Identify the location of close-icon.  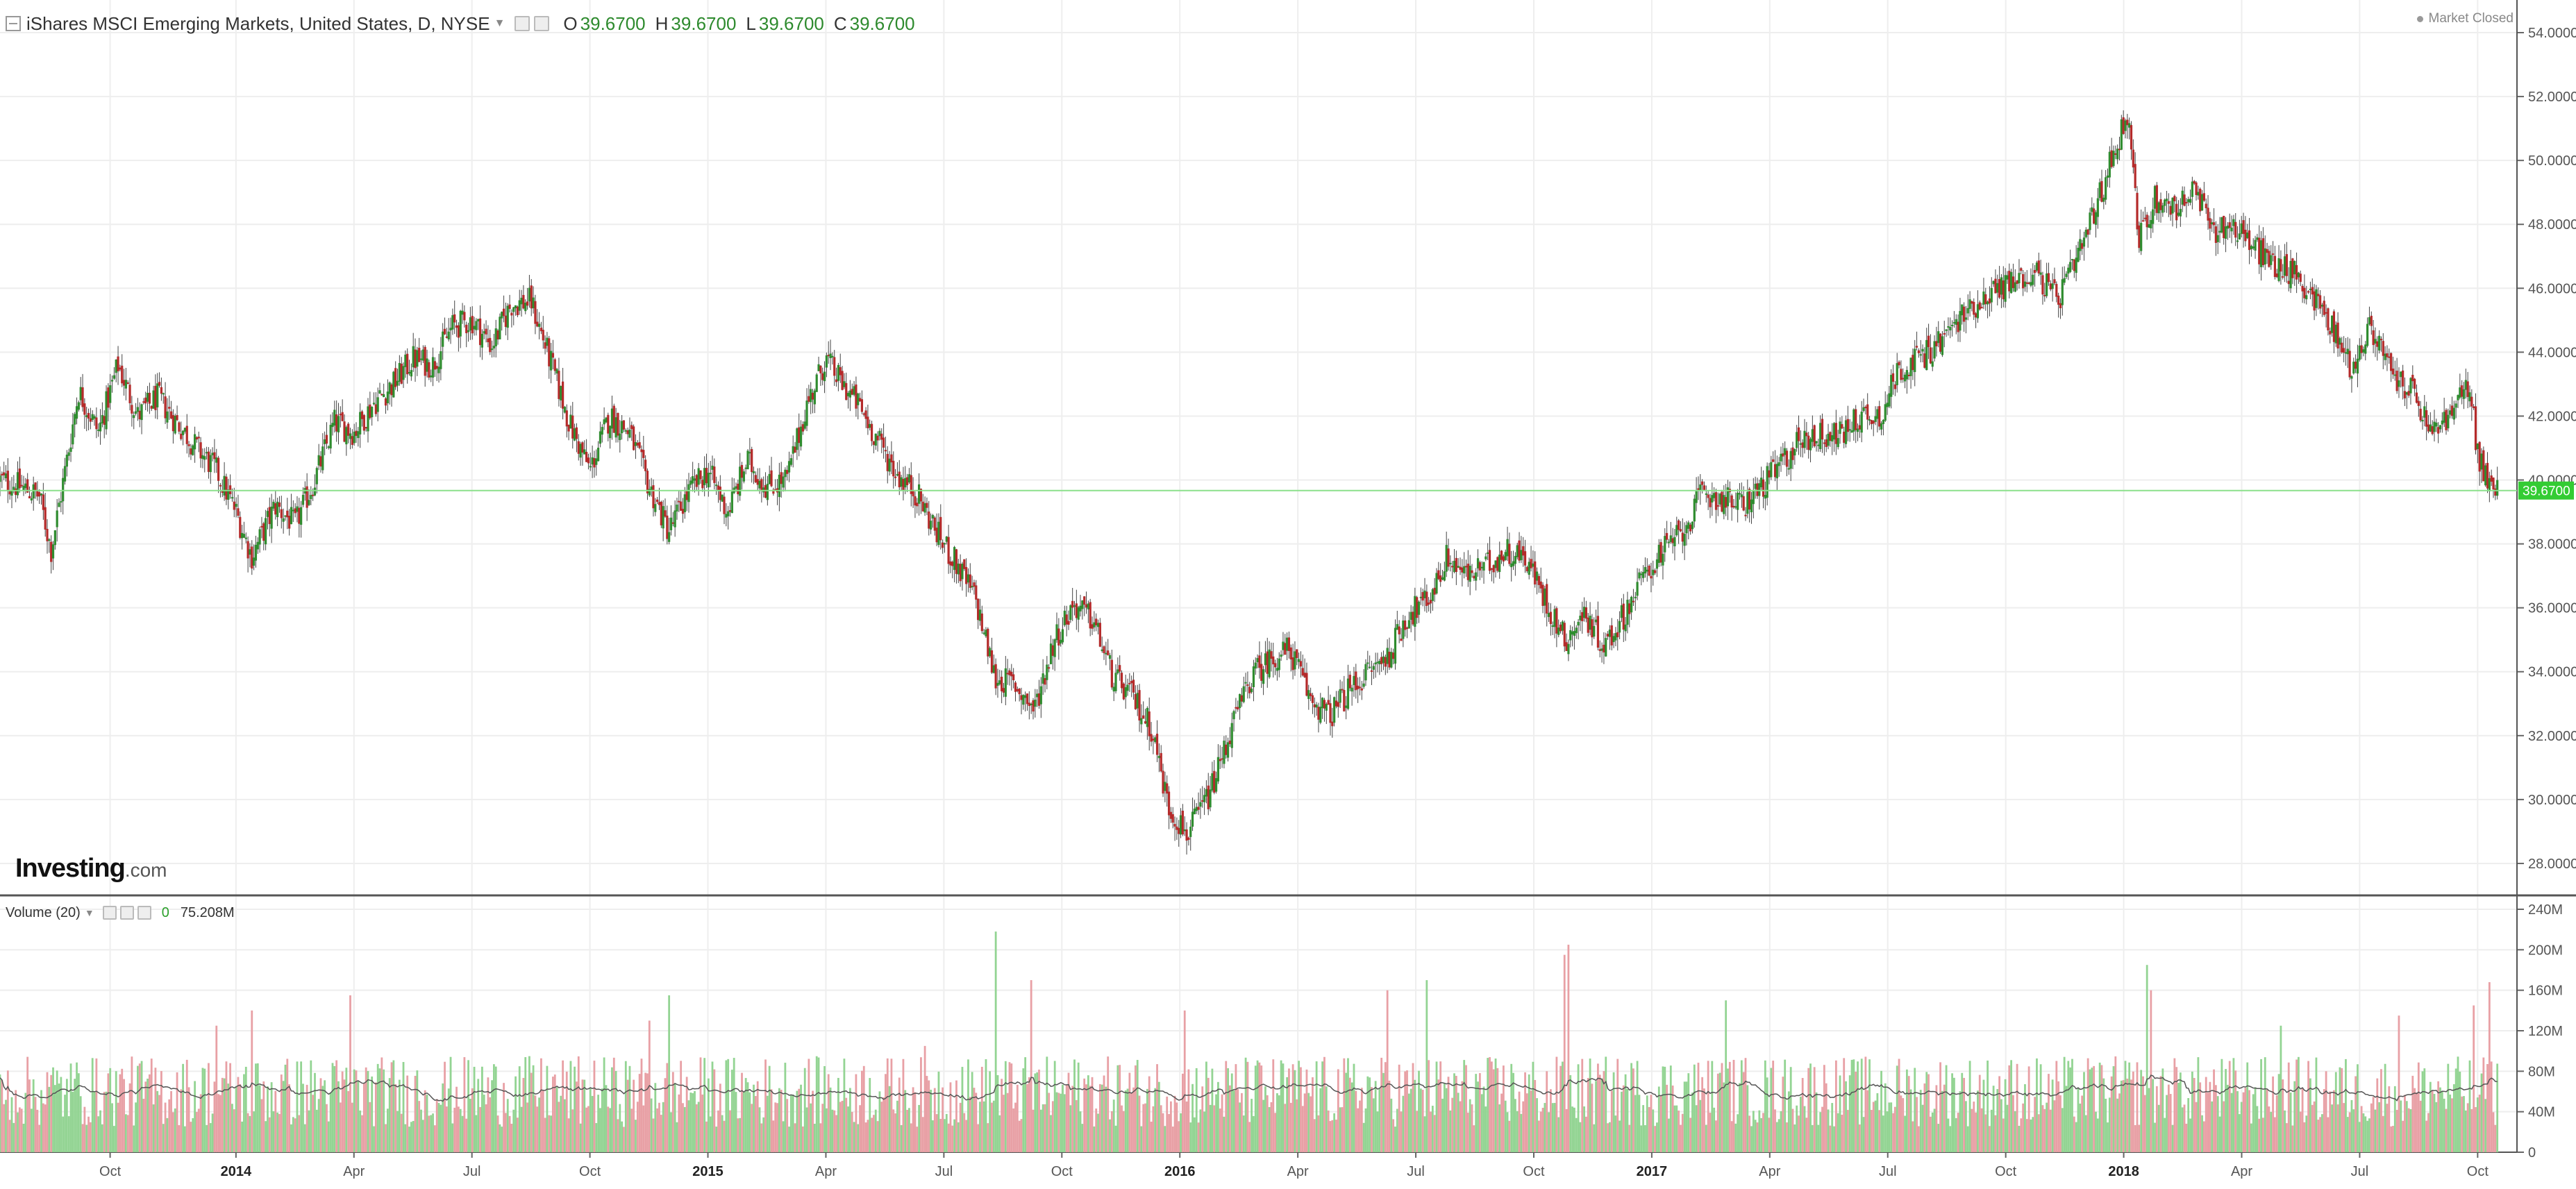
(144, 913).